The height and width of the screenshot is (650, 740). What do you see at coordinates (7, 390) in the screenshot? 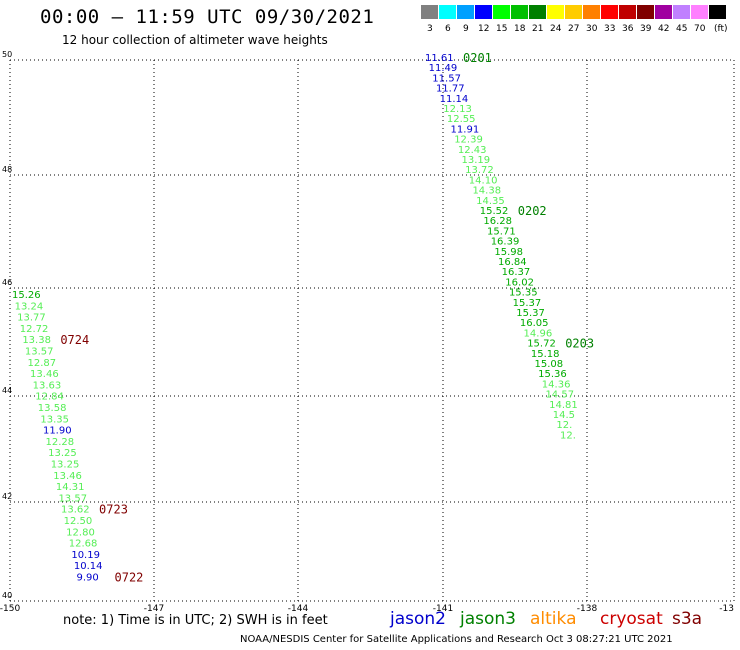
I see `latitude-tick-label: 44` at bounding box center [7, 390].